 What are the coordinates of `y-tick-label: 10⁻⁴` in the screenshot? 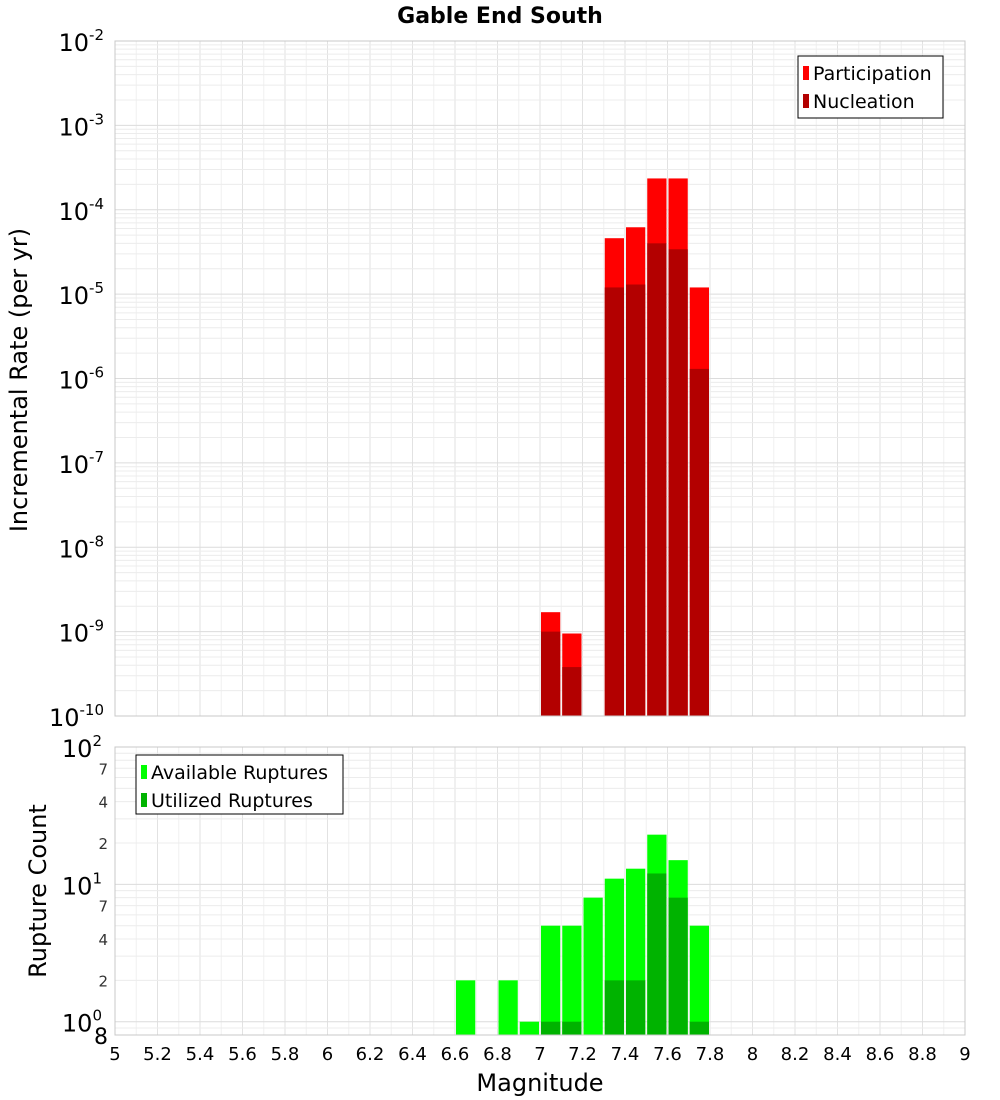 It's located at (81, 210).